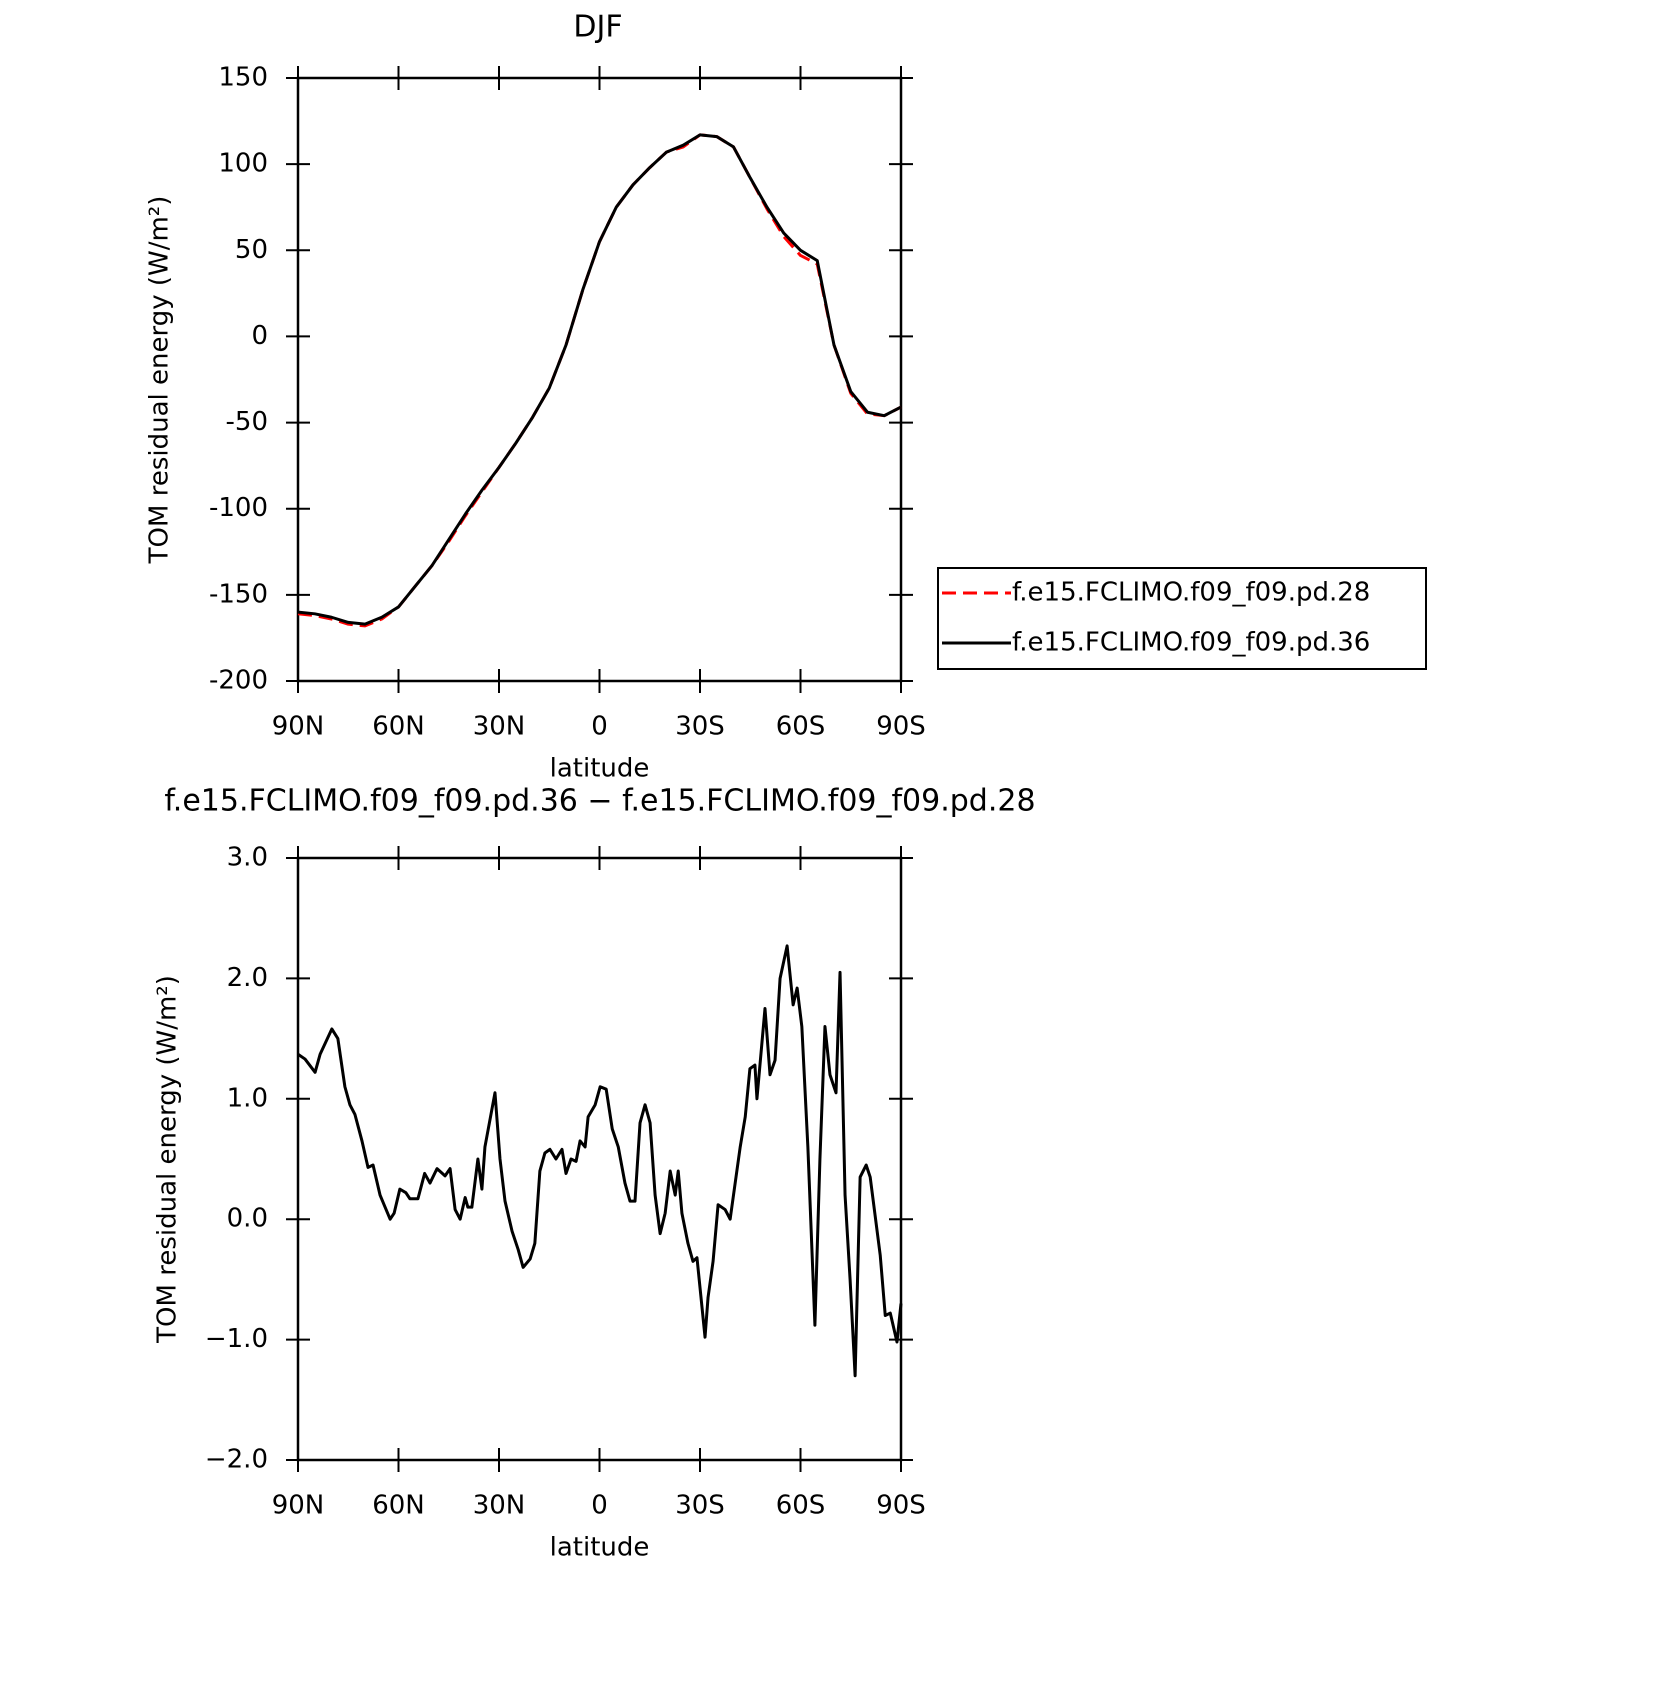 Image resolution: width=1660 pixels, height=1708 pixels. I want to click on y-tick-label: -50, so click(247, 422).